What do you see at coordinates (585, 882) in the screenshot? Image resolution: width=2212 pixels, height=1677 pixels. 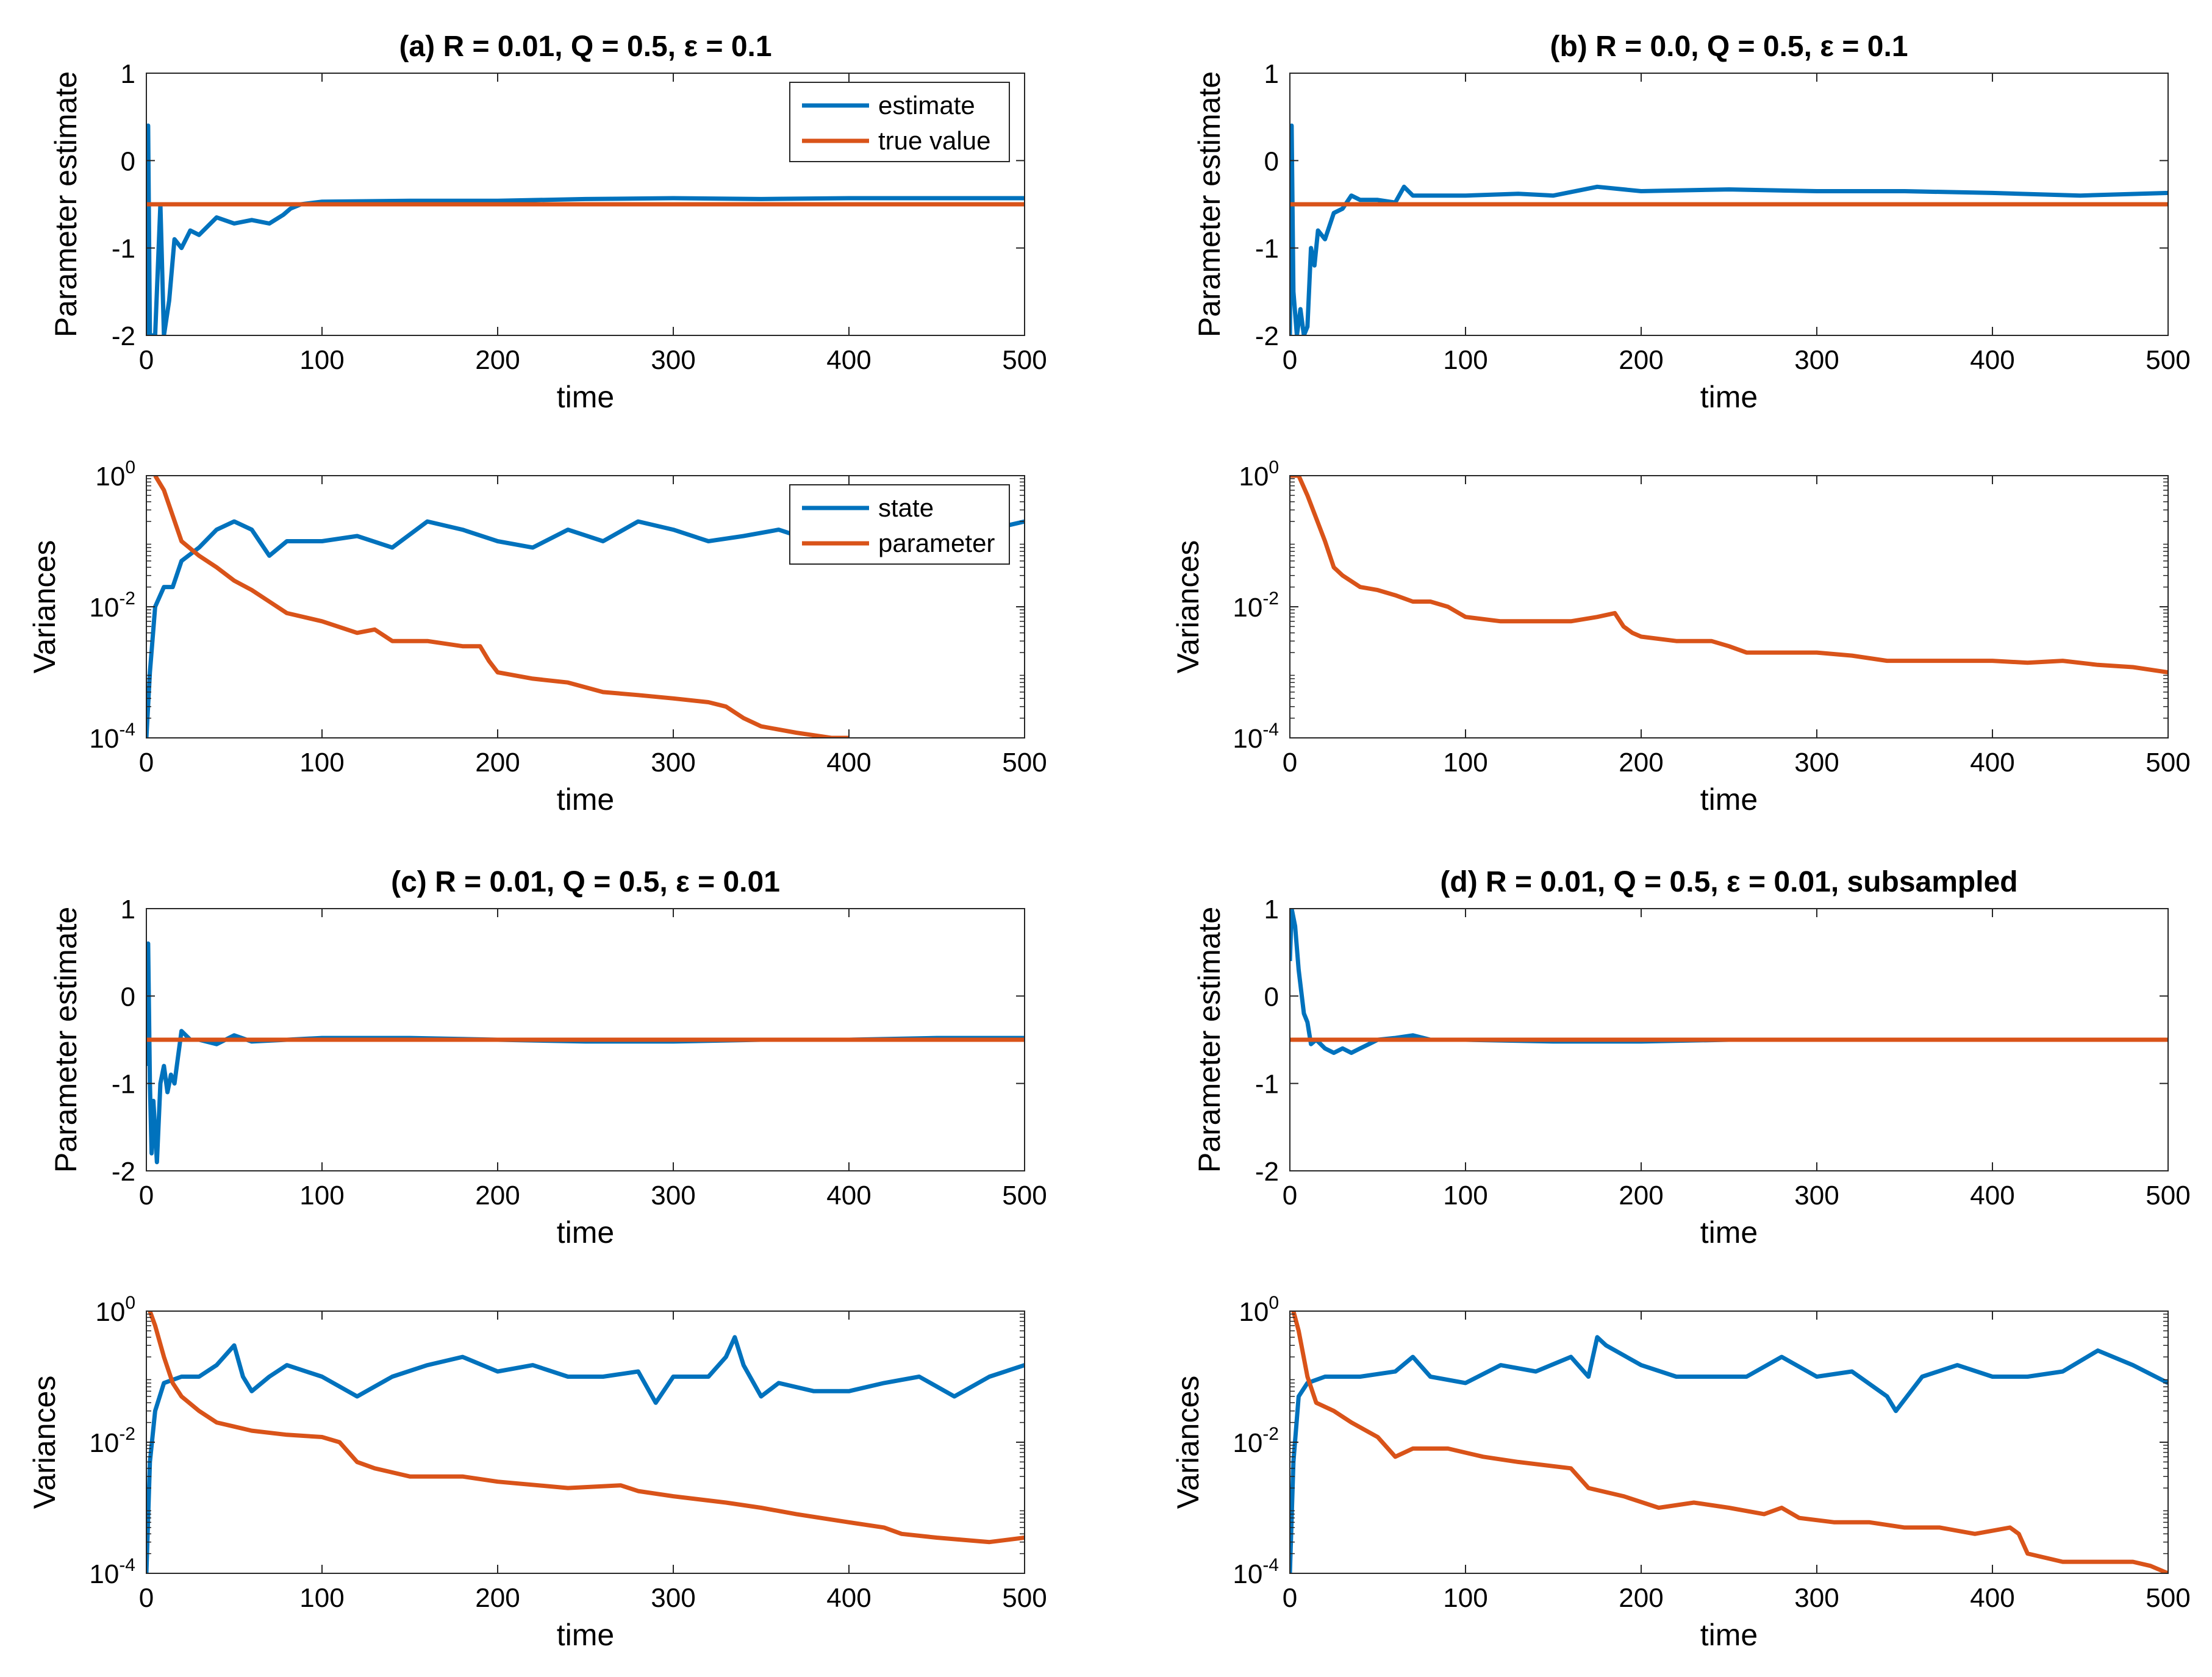 I see `chart-title: (c) R = 0.01, Q = 0.5, ε = 0.01` at bounding box center [585, 882].